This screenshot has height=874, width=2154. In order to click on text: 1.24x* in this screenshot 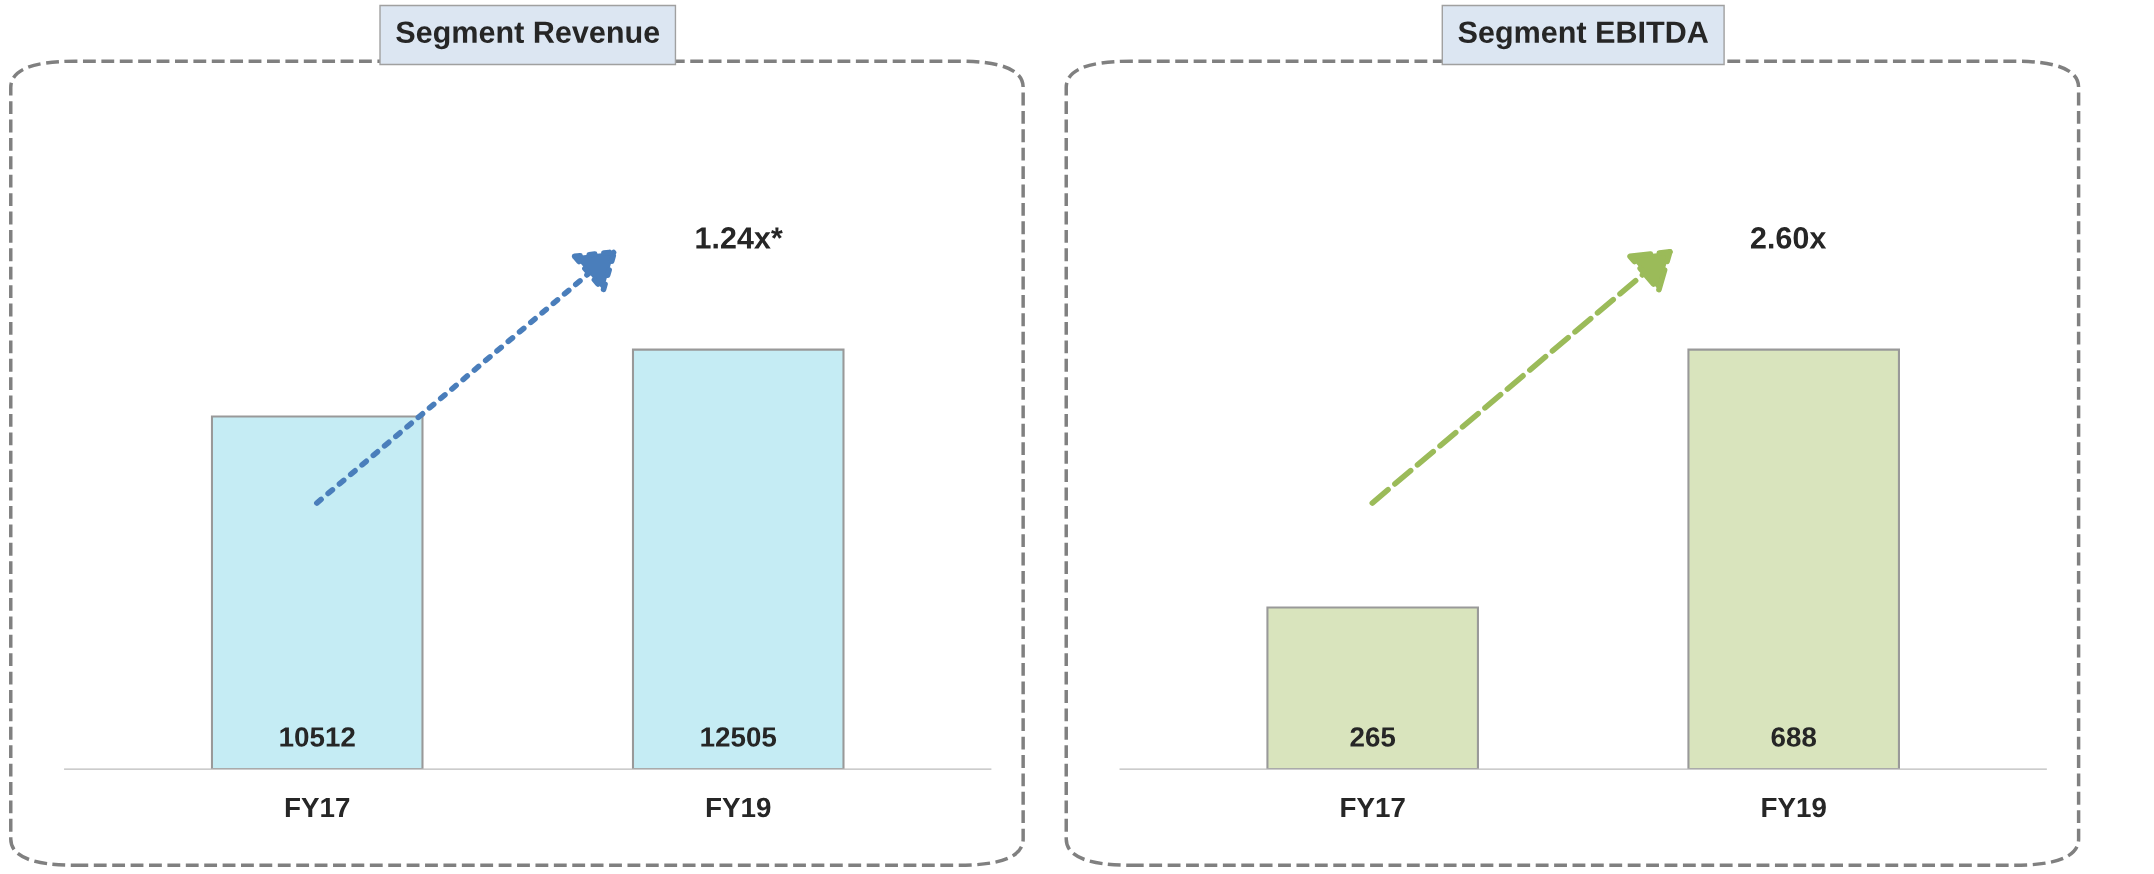, I will do `click(739, 238)`.